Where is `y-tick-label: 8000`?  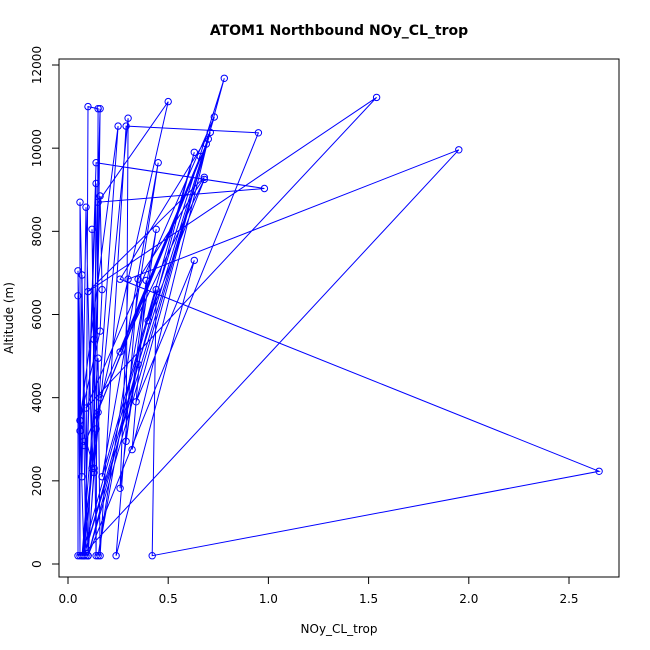 y-tick-label: 8000 is located at coordinates (37, 231).